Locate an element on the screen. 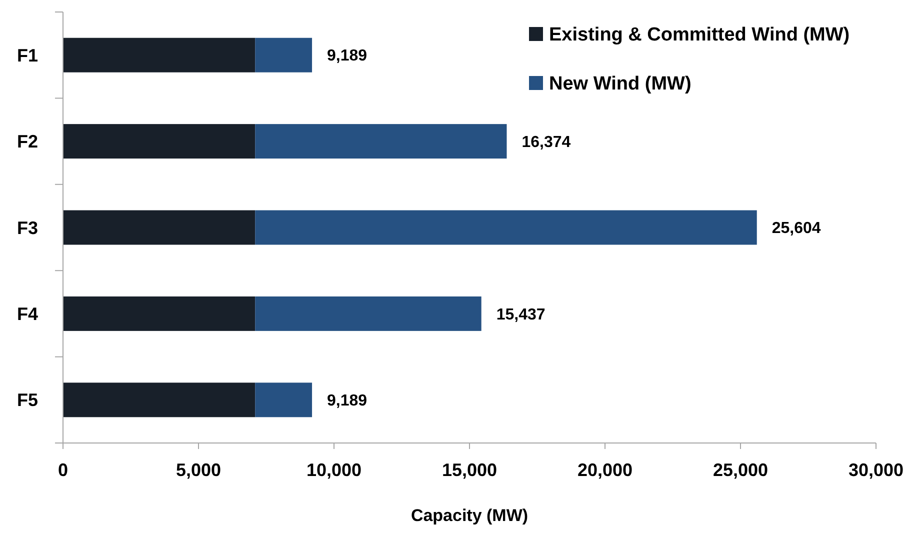 Image resolution: width=916 pixels, height=533 pixels. y-tick-label: F3 is located at coordinates (27, 228).